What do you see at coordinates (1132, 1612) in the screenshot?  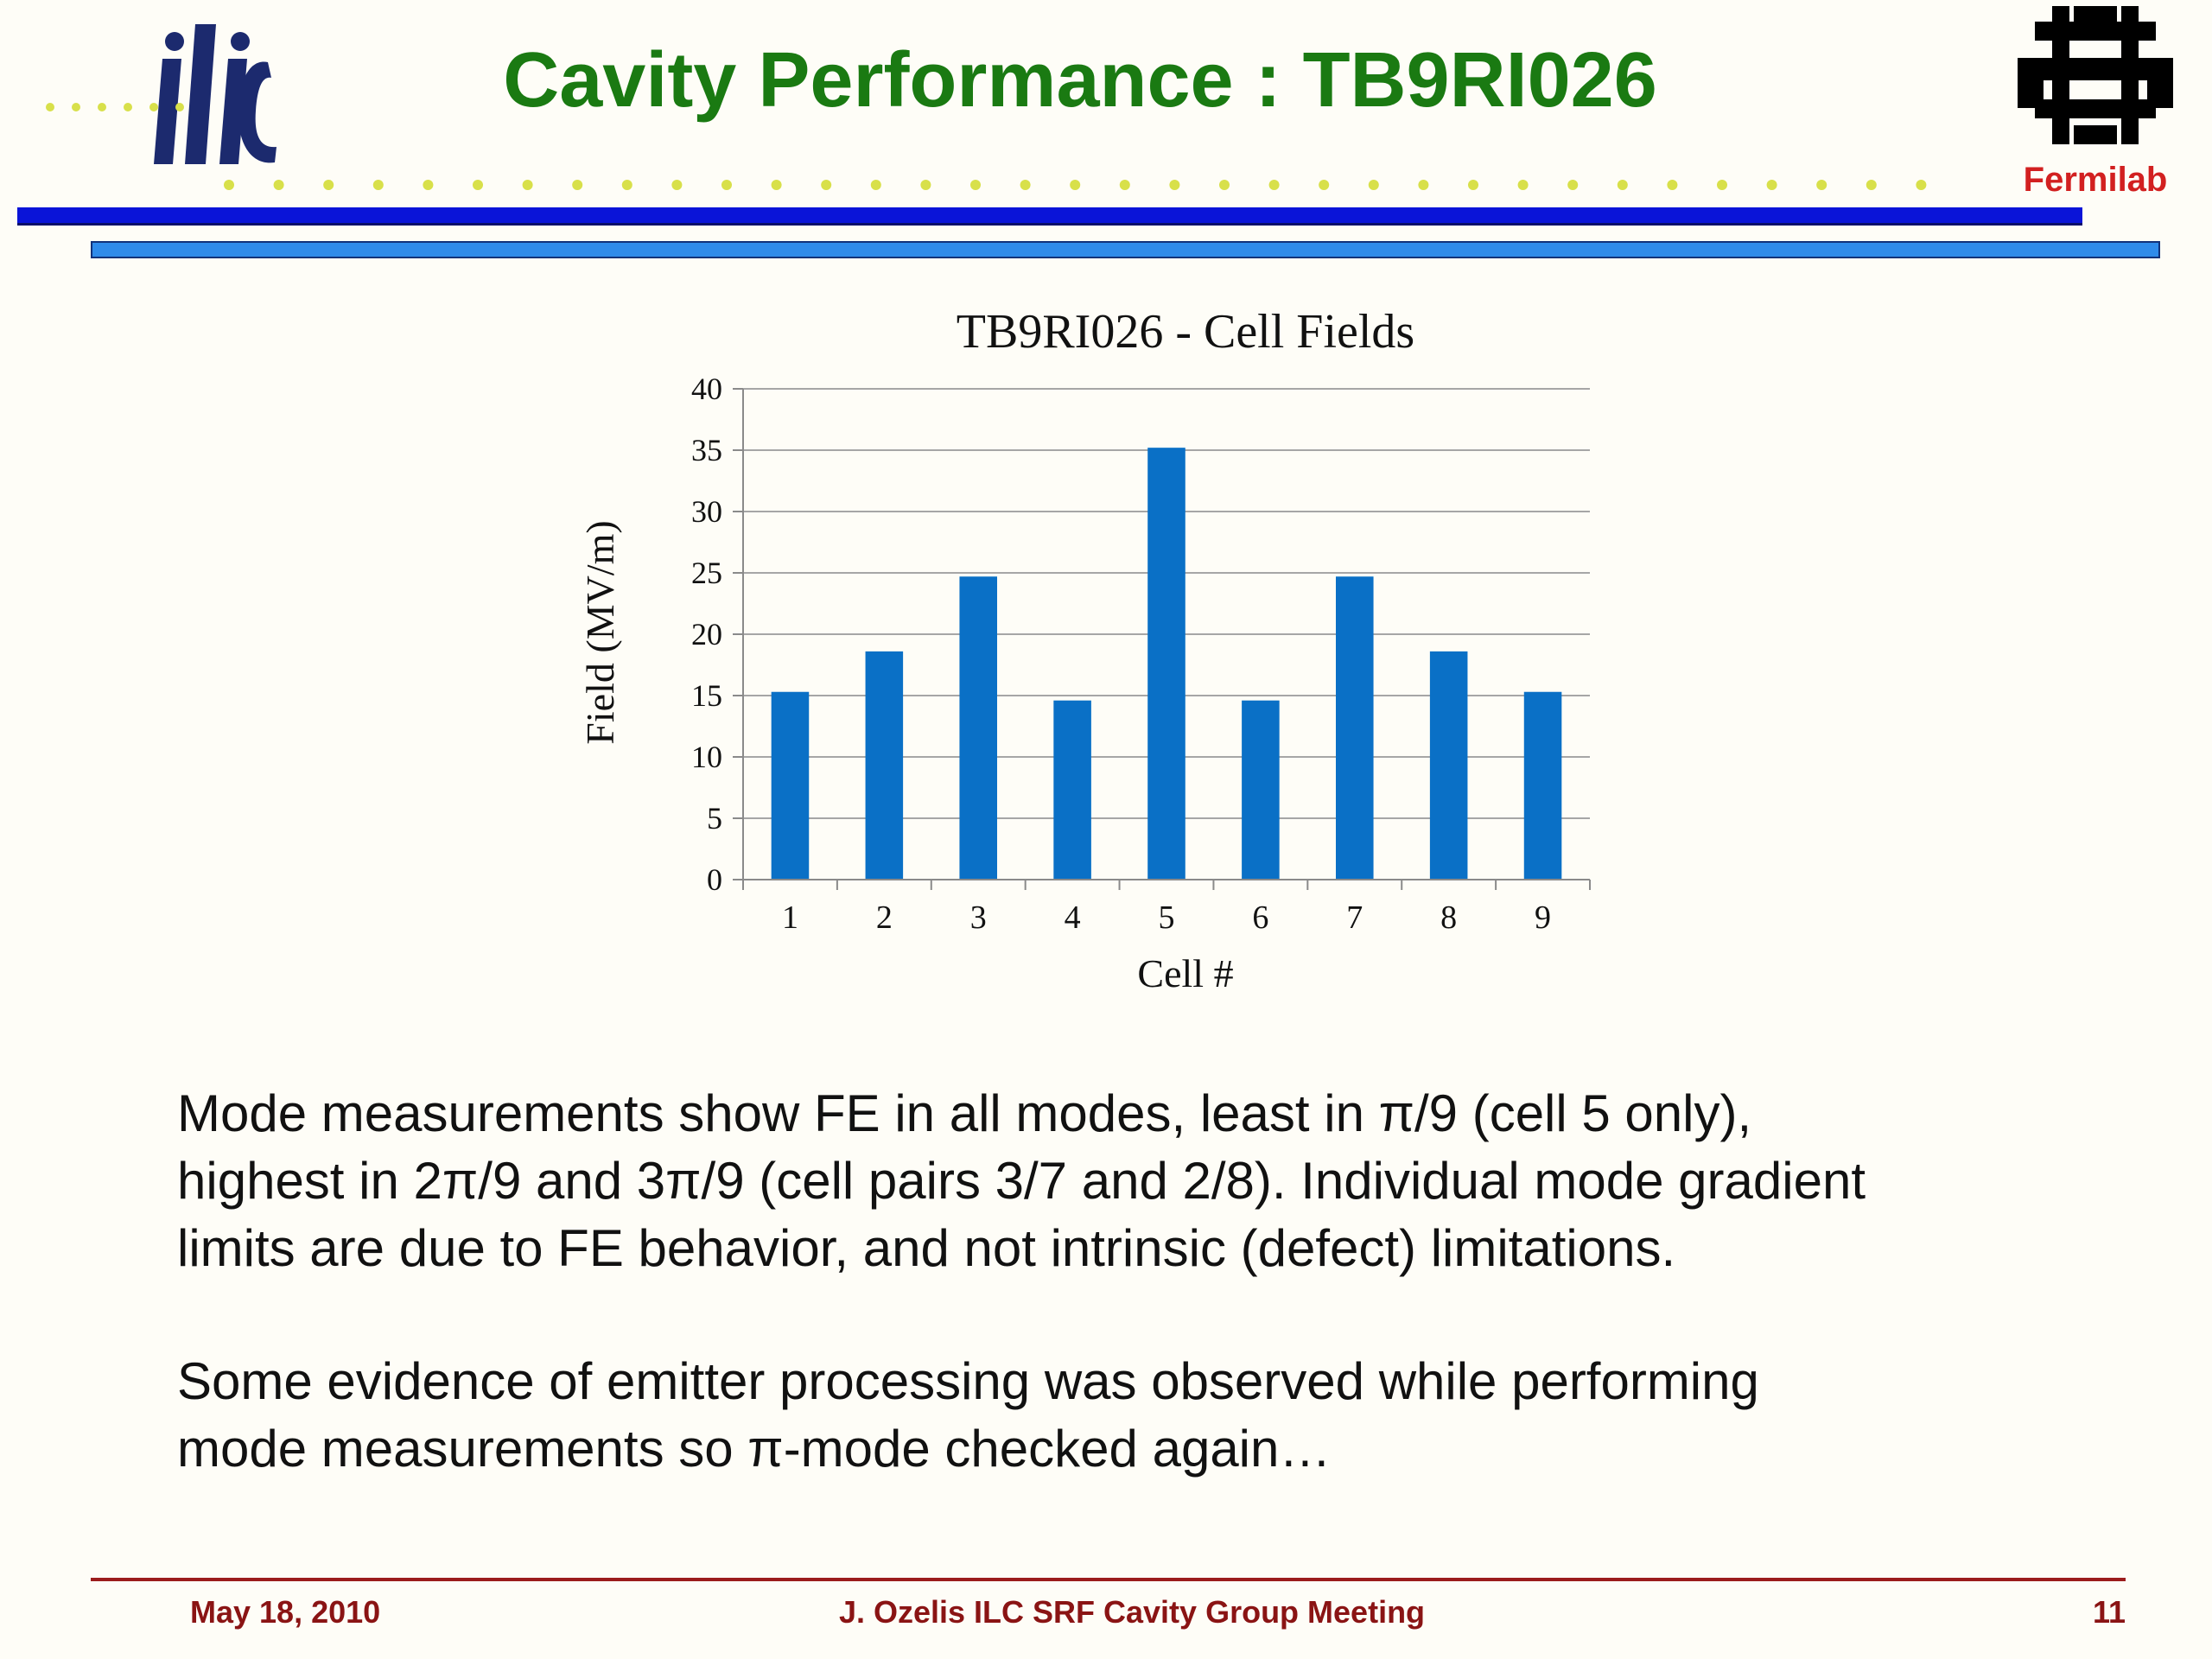 I see `footer-presenter: J. Ozelis ILC SRF Cavity Group Meeting` at bounding box center [1132, 1612].